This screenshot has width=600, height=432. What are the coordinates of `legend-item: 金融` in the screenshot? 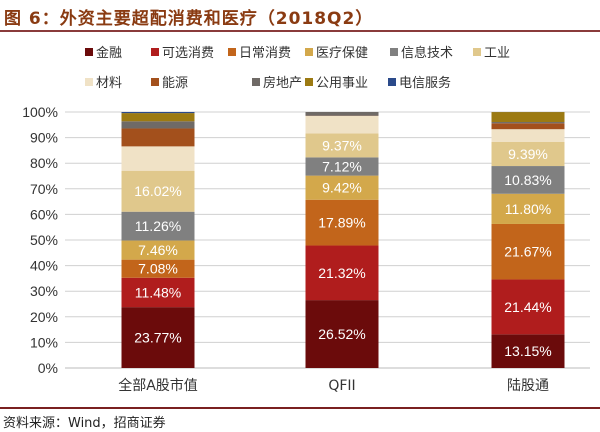 It's located at (103, 51).